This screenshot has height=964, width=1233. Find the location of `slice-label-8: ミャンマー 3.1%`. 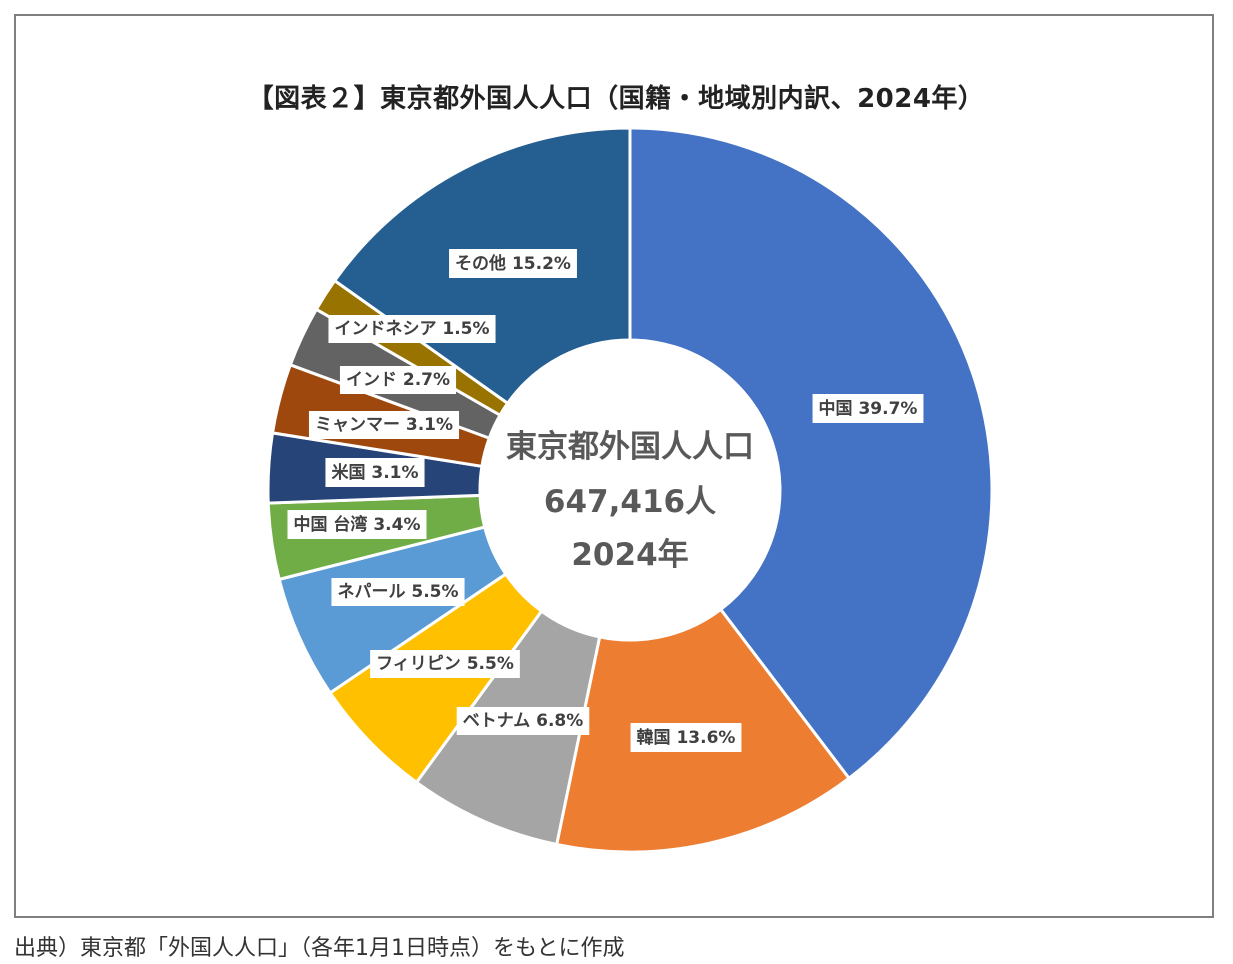

slice-label-8: ミャンマー 3.1% is located at coordinates (384, 425).